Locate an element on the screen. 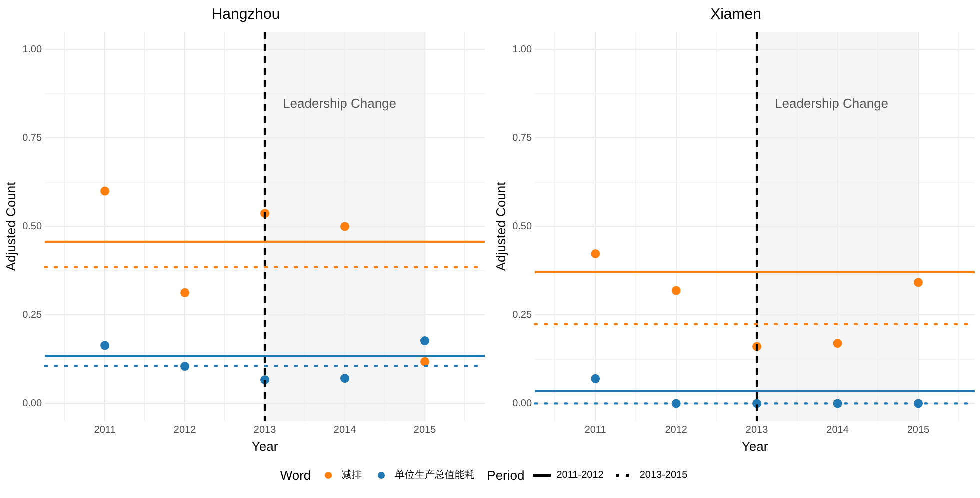 The width and height of the screenshot is (980, 498). legend-label: 单位生产总值能耗 is located at coordinates (435, 475).